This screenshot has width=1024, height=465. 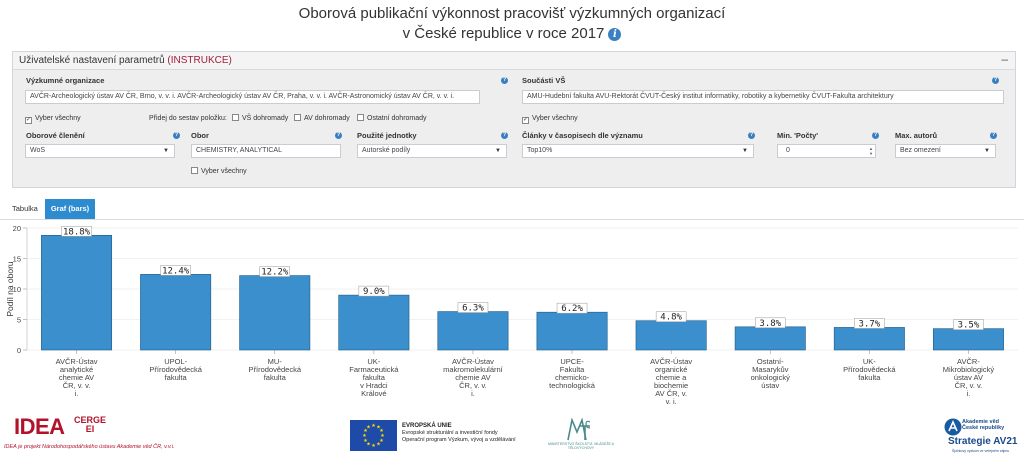 I want to click on bar-value-label: 12.4%, so click(x=176, y=271).